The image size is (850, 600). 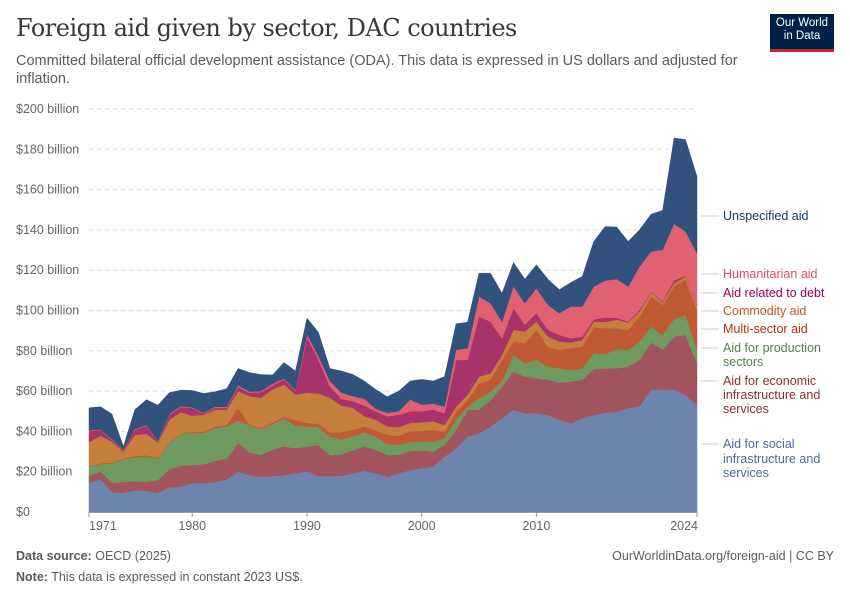 What do you see at coordinates (44, 472) in the screenshot?
I see `y-tick-label: $20 billion` at bounding box center [44, 472].